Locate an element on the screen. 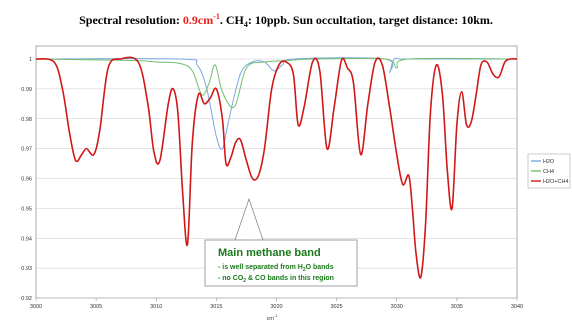 This screenshot has height=326, width=572. y-tick-label: 0.99 is located at coordinates (26, 90).